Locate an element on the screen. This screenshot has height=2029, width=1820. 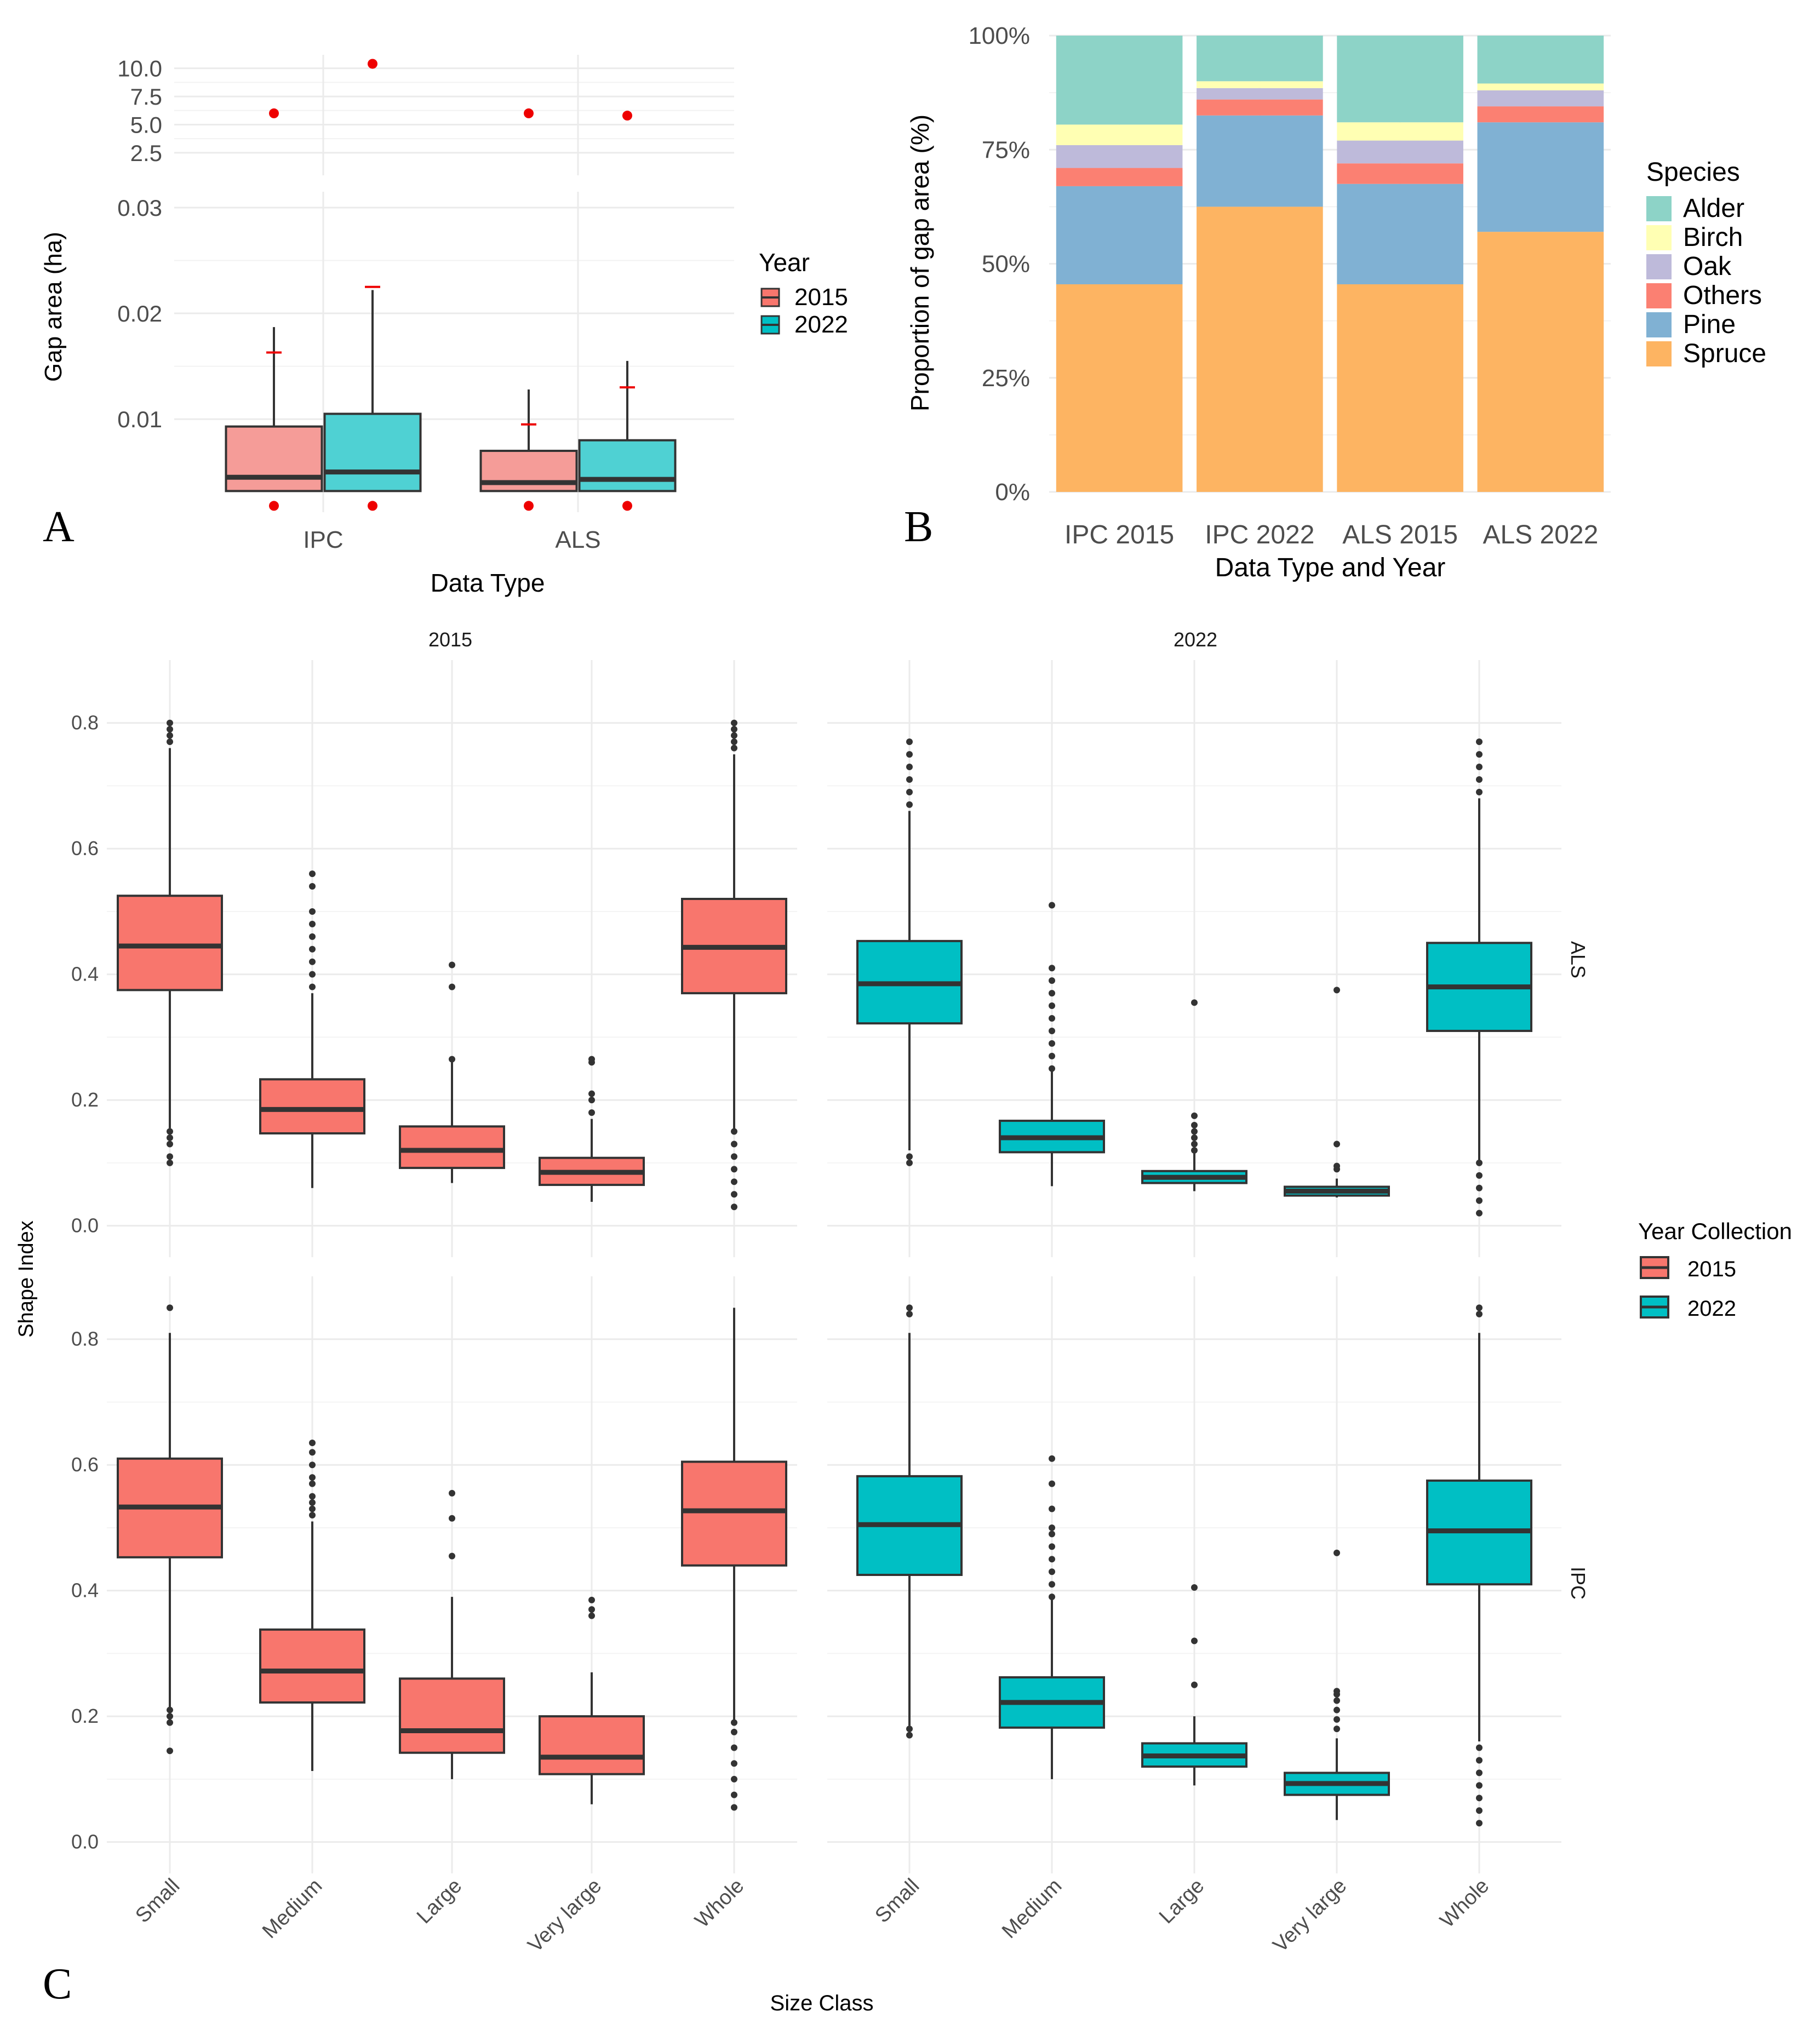
legend-key-birch is located at coordinates (1659, 237).